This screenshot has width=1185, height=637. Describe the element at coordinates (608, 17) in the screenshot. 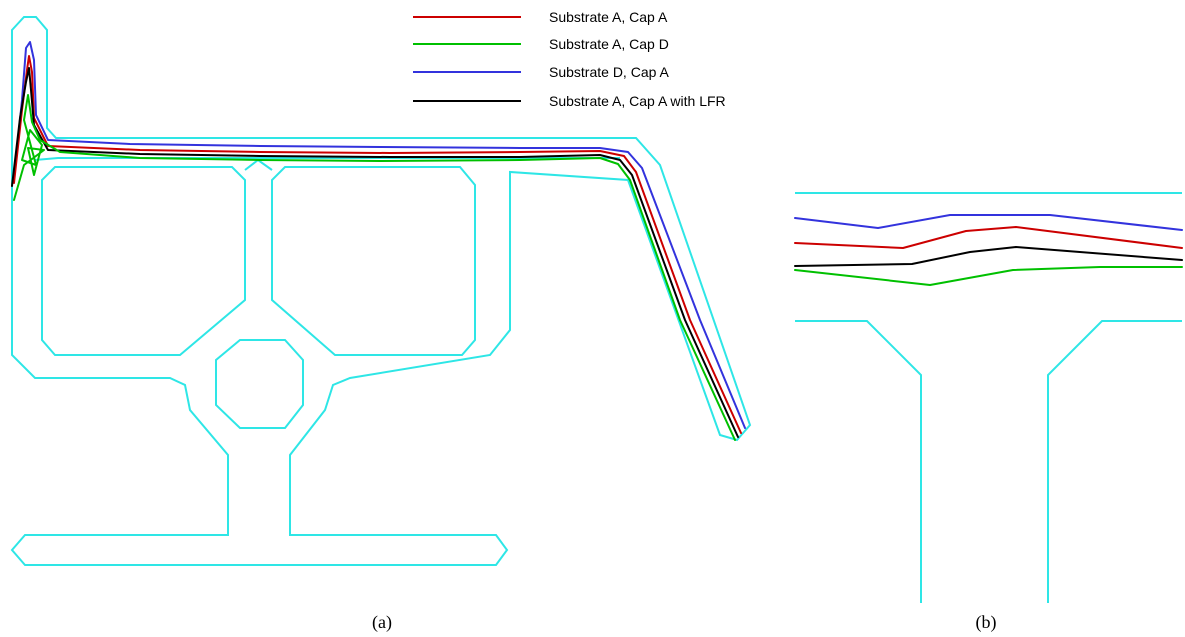

I see `legend-label: Substrate A, Cap A` at that location.